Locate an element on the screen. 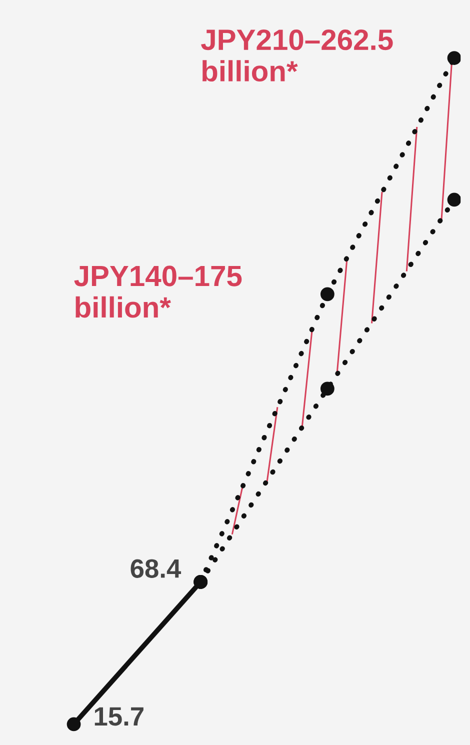  annotation: JPY140–175 billion* is located at coordinates (158, 292).